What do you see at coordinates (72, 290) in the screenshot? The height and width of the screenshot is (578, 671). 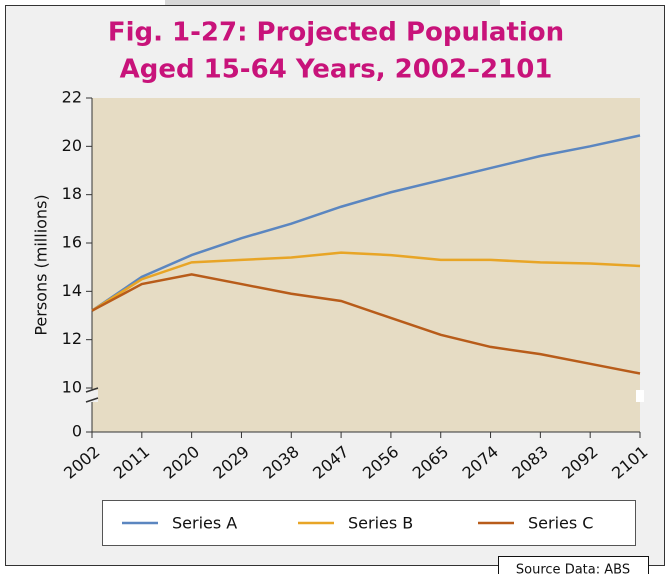 I see `y-tick-label: 14` at bounding box center [72, 290].